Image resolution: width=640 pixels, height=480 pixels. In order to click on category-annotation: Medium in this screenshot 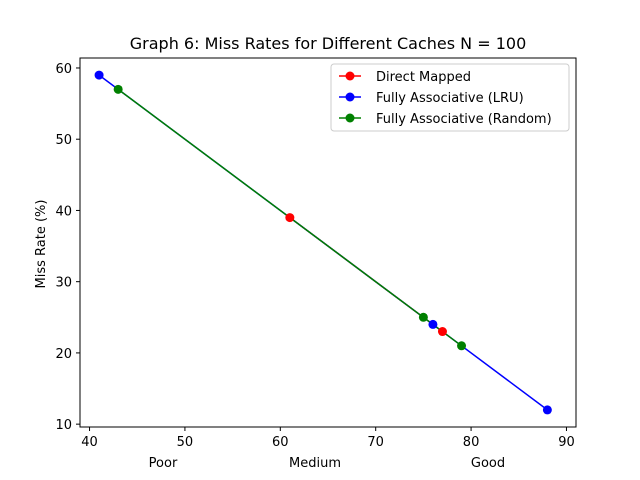, I will do `click(315, 463)`.